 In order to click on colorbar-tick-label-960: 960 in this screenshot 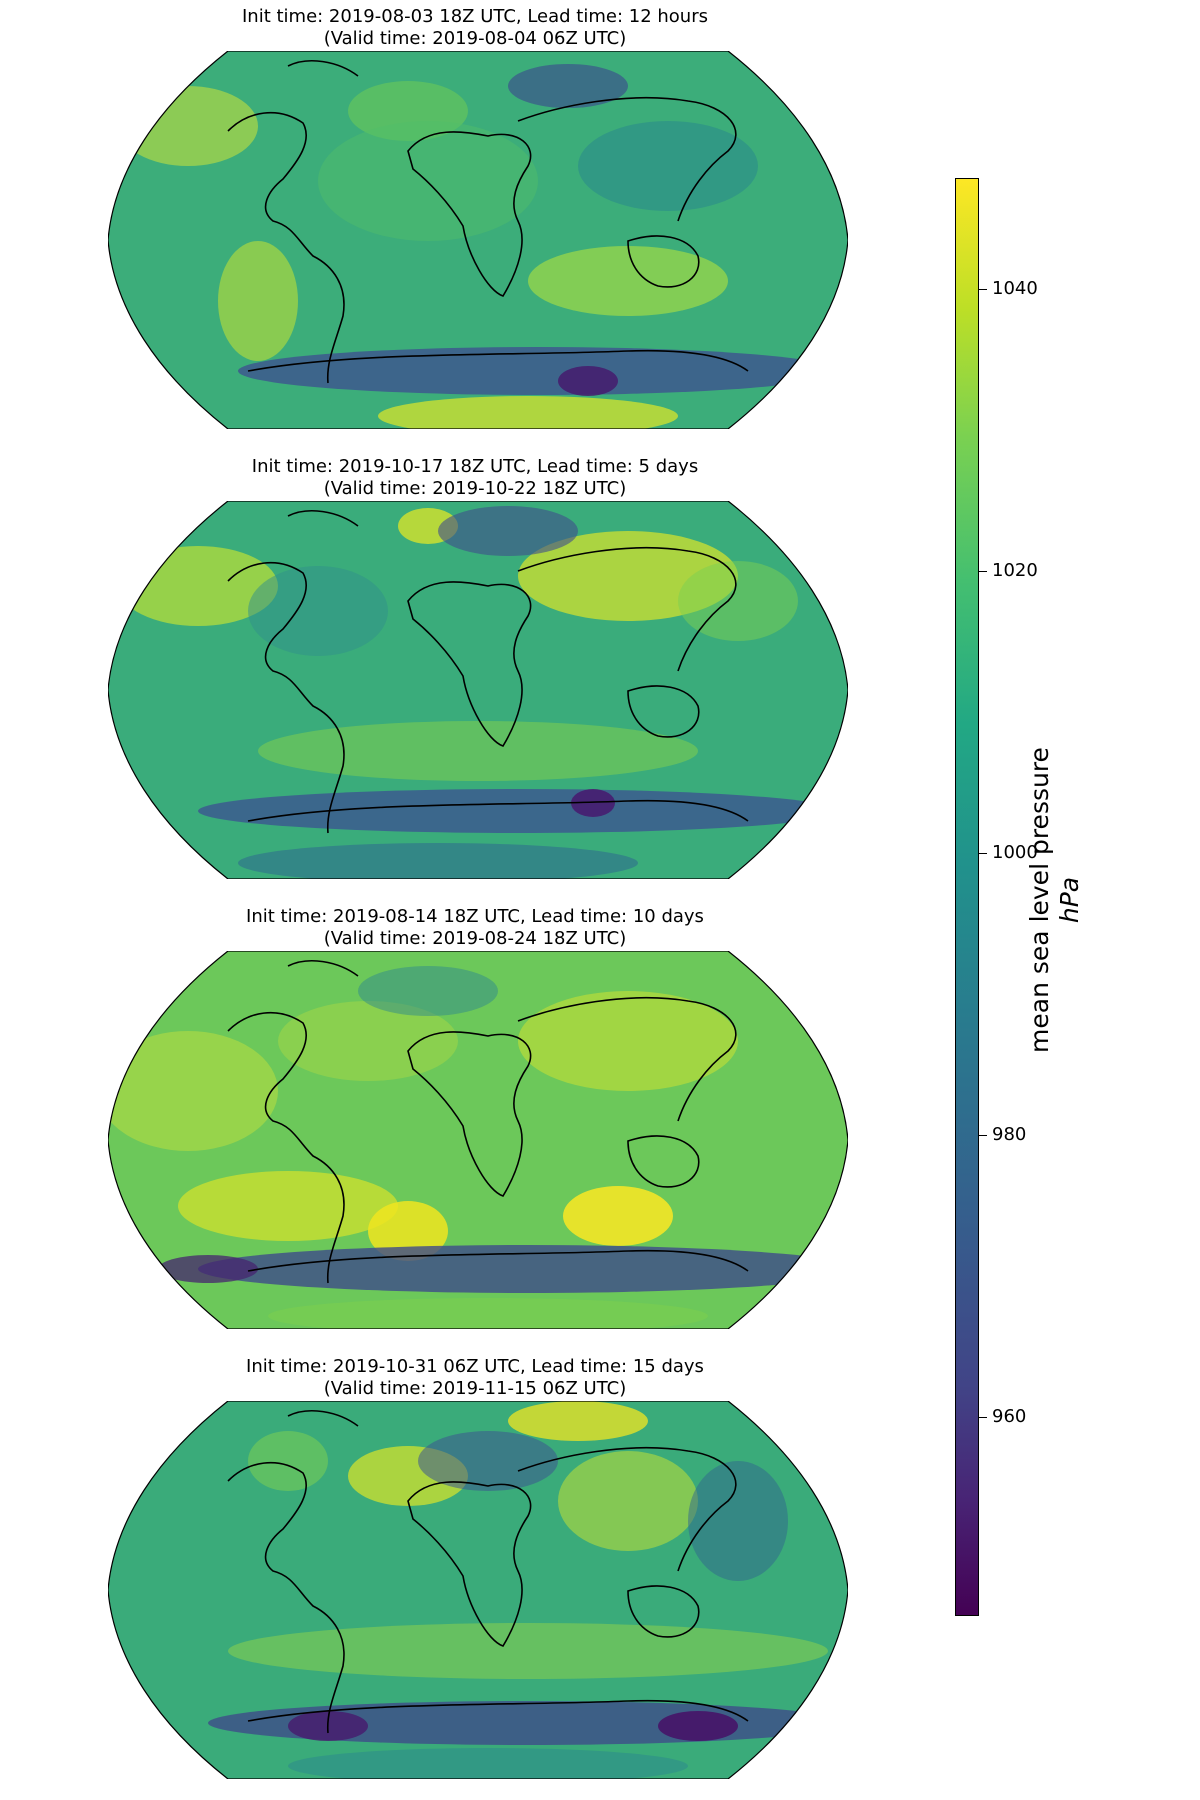, I will do `click(1009, 1416)`.